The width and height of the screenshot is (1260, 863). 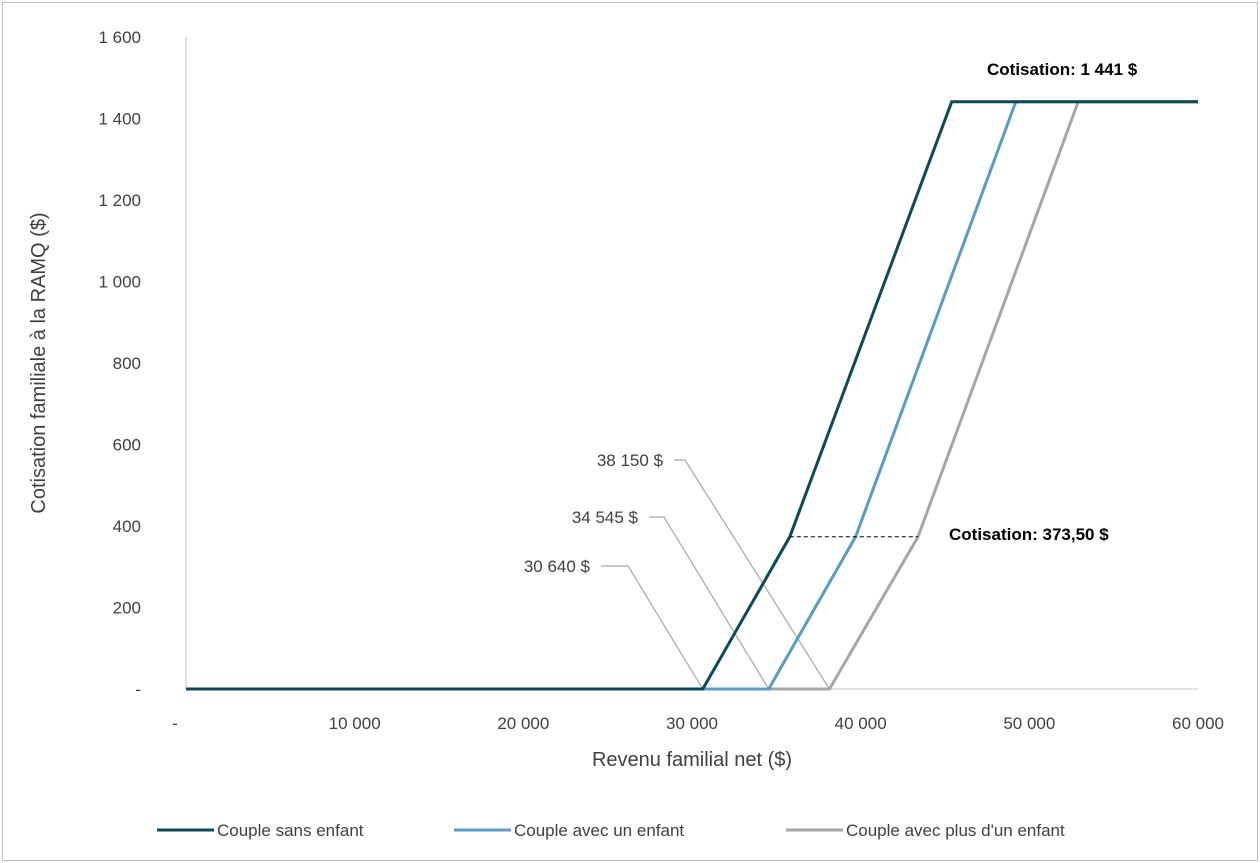 What do you see at coordinates (605, 517) in the screenshot?
I see `annotation-threshold-2: 34 545 $` at bounding box center [605, 517].